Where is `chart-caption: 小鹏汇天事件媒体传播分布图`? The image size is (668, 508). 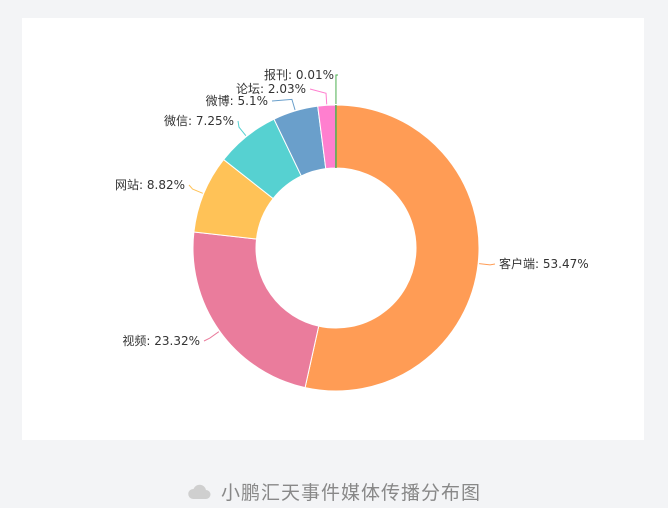
chart-caption: 小鹏汇天事件媒体传播分布图 is located at coordinates (334, 491).